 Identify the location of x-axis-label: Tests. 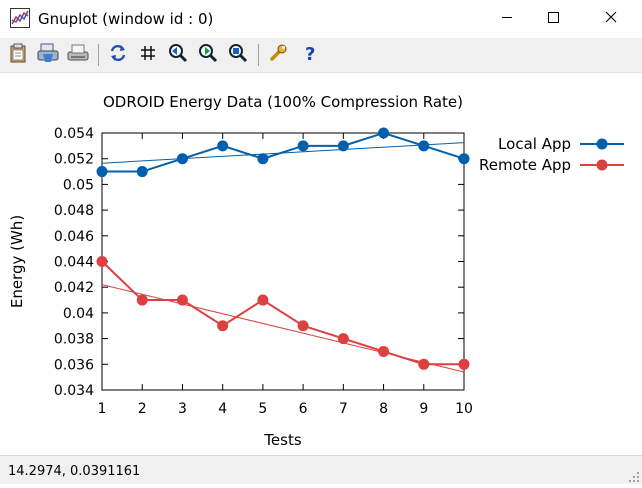
(282, 440).